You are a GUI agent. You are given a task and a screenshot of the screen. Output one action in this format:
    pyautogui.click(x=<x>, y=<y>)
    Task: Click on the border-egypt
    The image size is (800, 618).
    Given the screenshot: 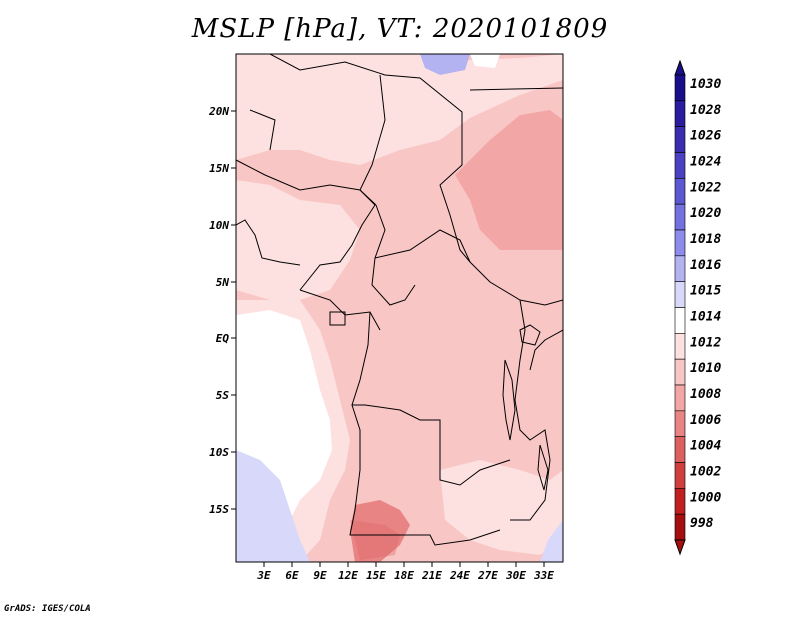 What is the action you would take?
    pyautogui.click(x=516, y=89)
    